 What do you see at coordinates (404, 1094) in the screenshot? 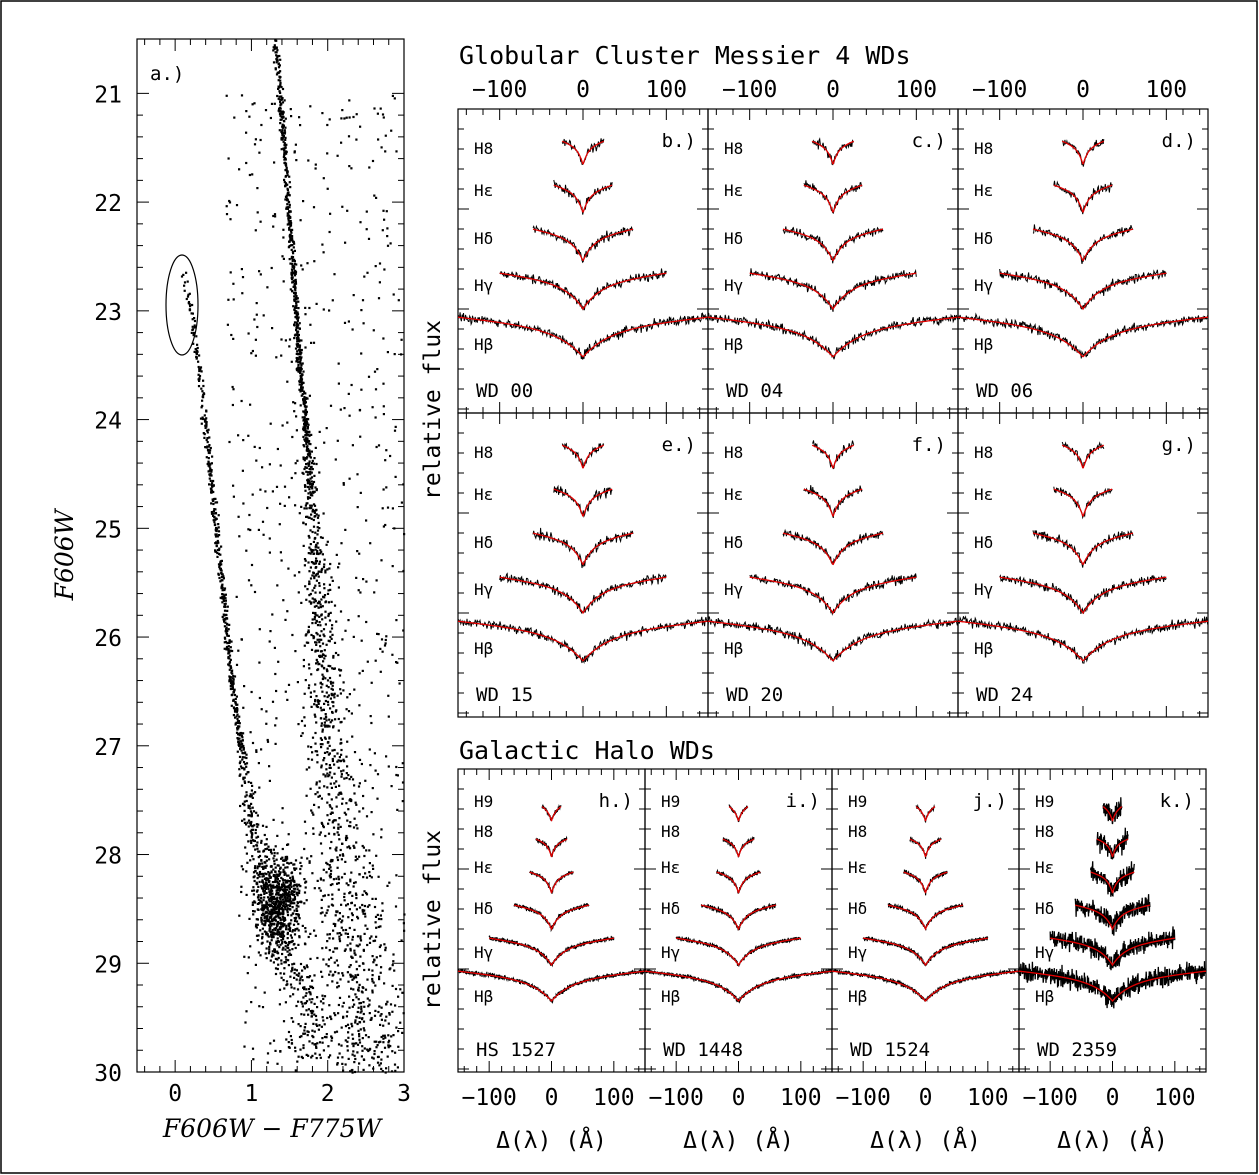
I see `cmd-xtick-label: 3` at bounding box center [404, 1094].